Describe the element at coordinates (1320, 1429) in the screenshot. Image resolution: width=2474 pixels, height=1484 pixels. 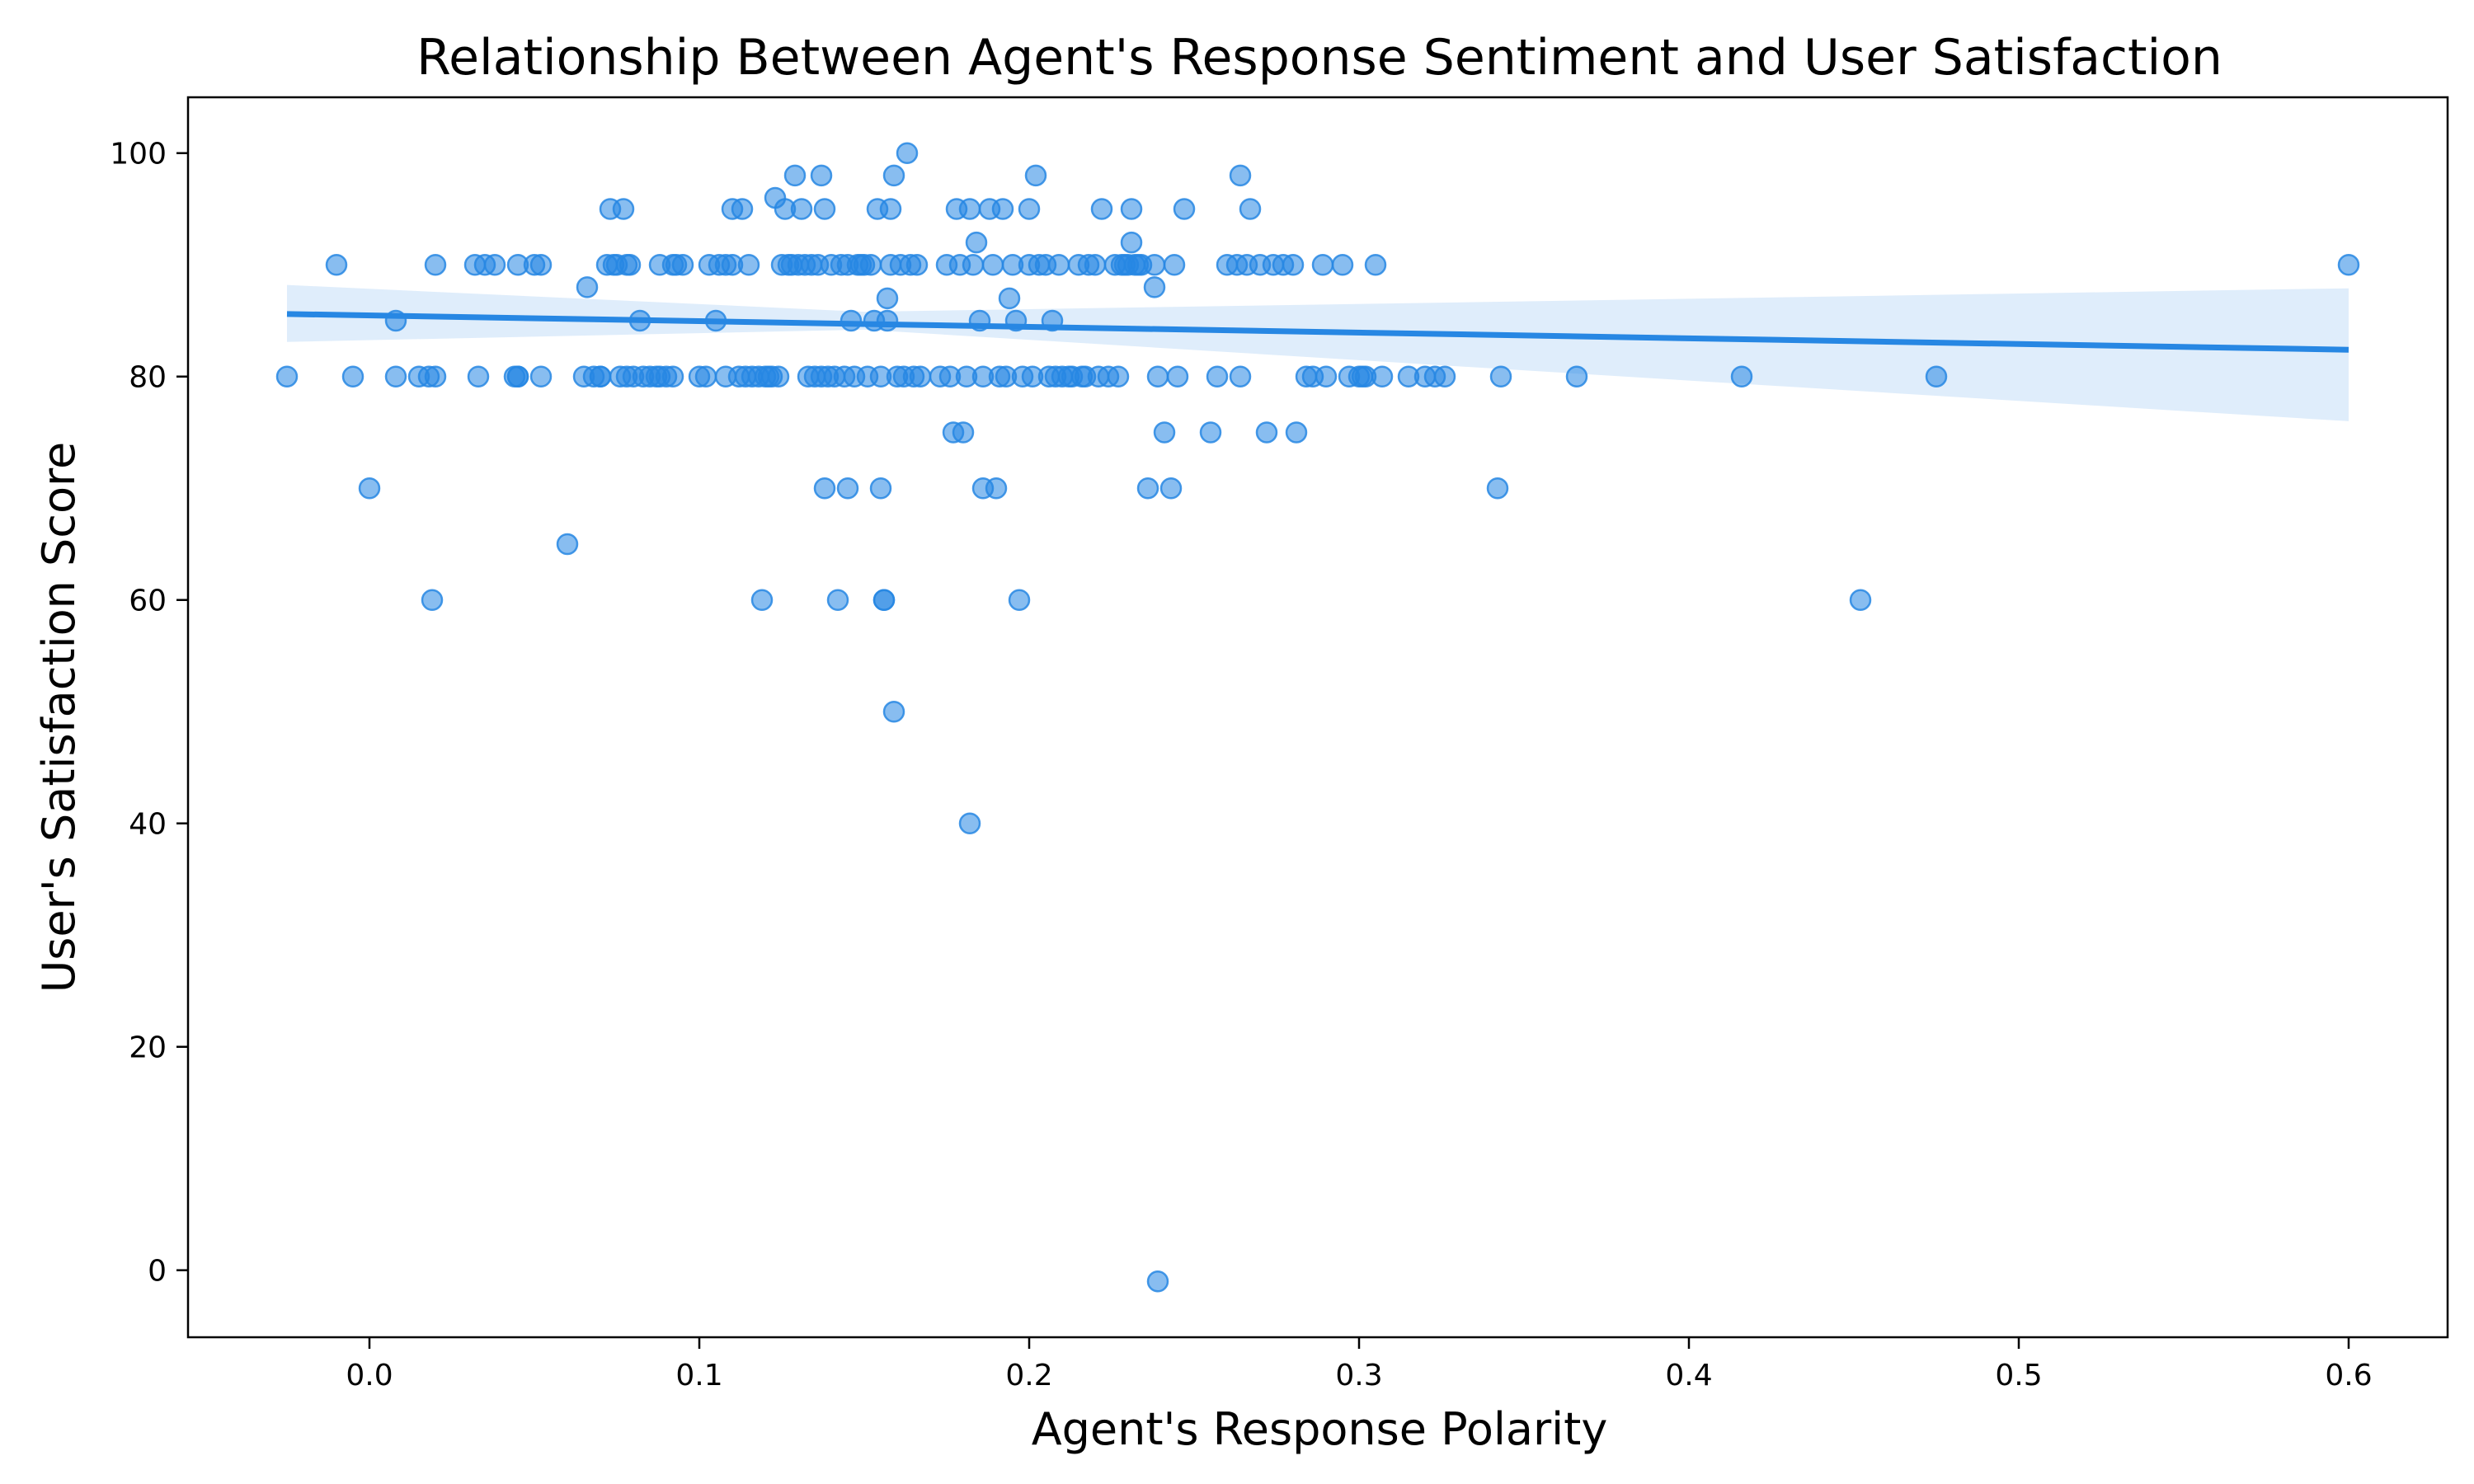
I see `x-axis-label: Agent's Response Polarity` at that location.